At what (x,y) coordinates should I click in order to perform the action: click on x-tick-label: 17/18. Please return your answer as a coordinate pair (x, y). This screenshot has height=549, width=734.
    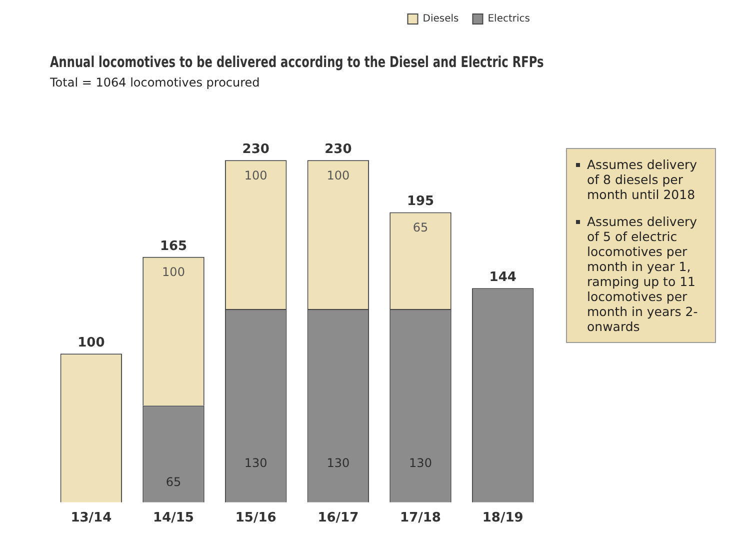
    Looking at the image, I should click on (420, 518).